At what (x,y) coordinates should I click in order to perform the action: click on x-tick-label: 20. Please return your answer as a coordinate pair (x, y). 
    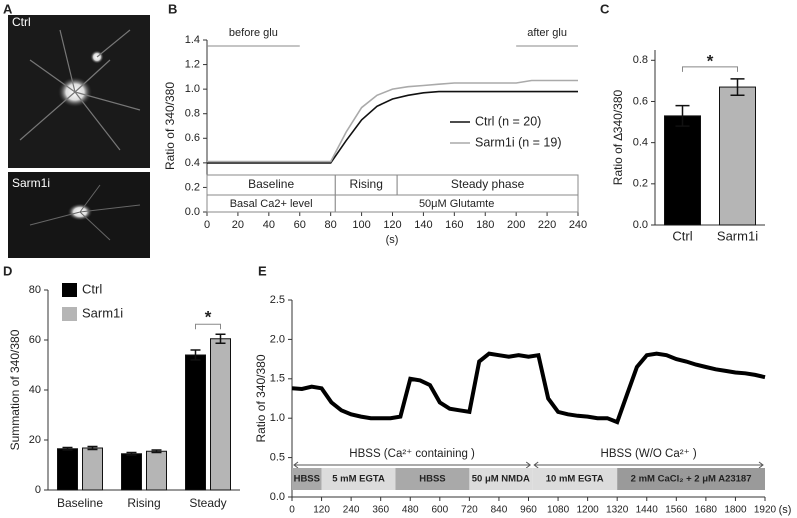
    Looking at the image, I should click on (238, 225).